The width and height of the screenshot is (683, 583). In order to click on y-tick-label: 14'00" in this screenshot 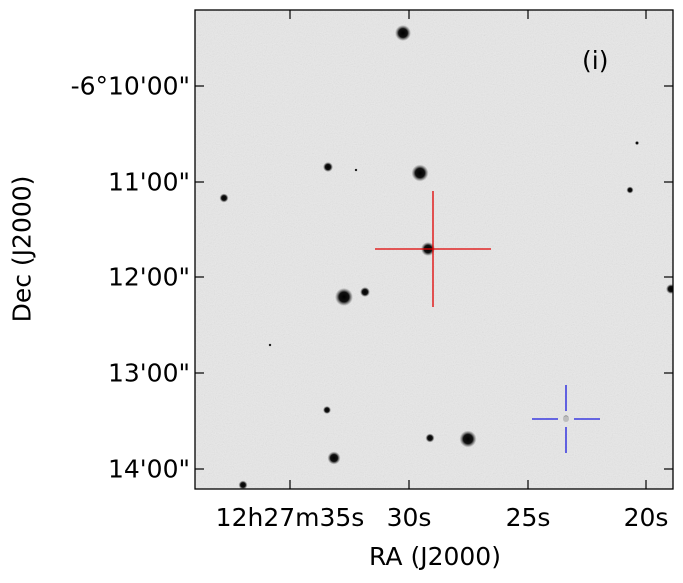, I will do `click(149, 469)`.